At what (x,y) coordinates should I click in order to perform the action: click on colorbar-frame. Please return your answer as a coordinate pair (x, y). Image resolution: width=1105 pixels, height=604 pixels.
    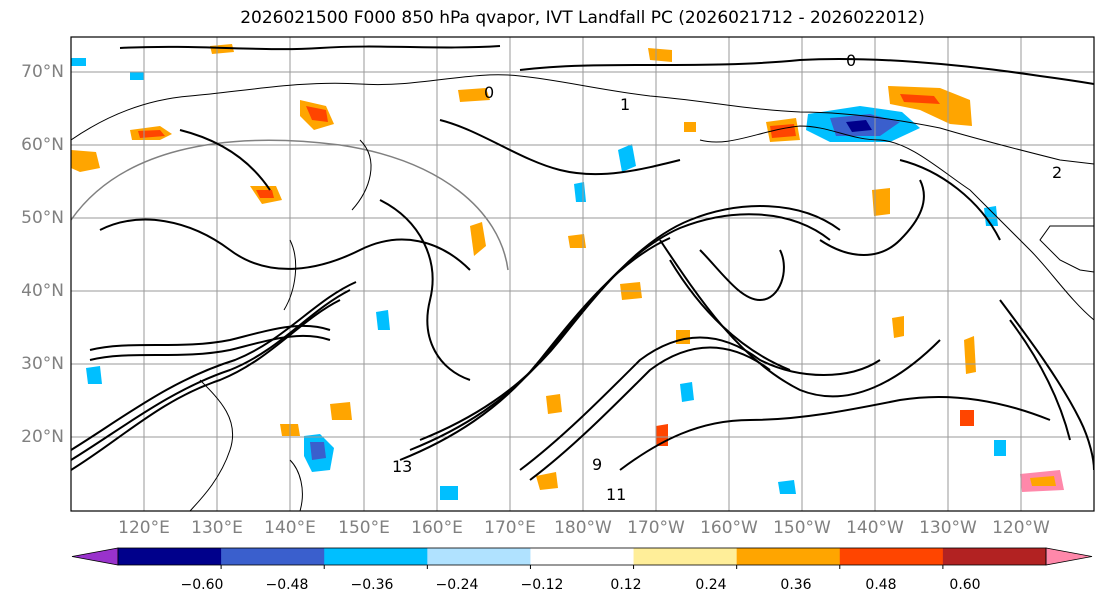
    Looking at the image, I should click on (582, 556).